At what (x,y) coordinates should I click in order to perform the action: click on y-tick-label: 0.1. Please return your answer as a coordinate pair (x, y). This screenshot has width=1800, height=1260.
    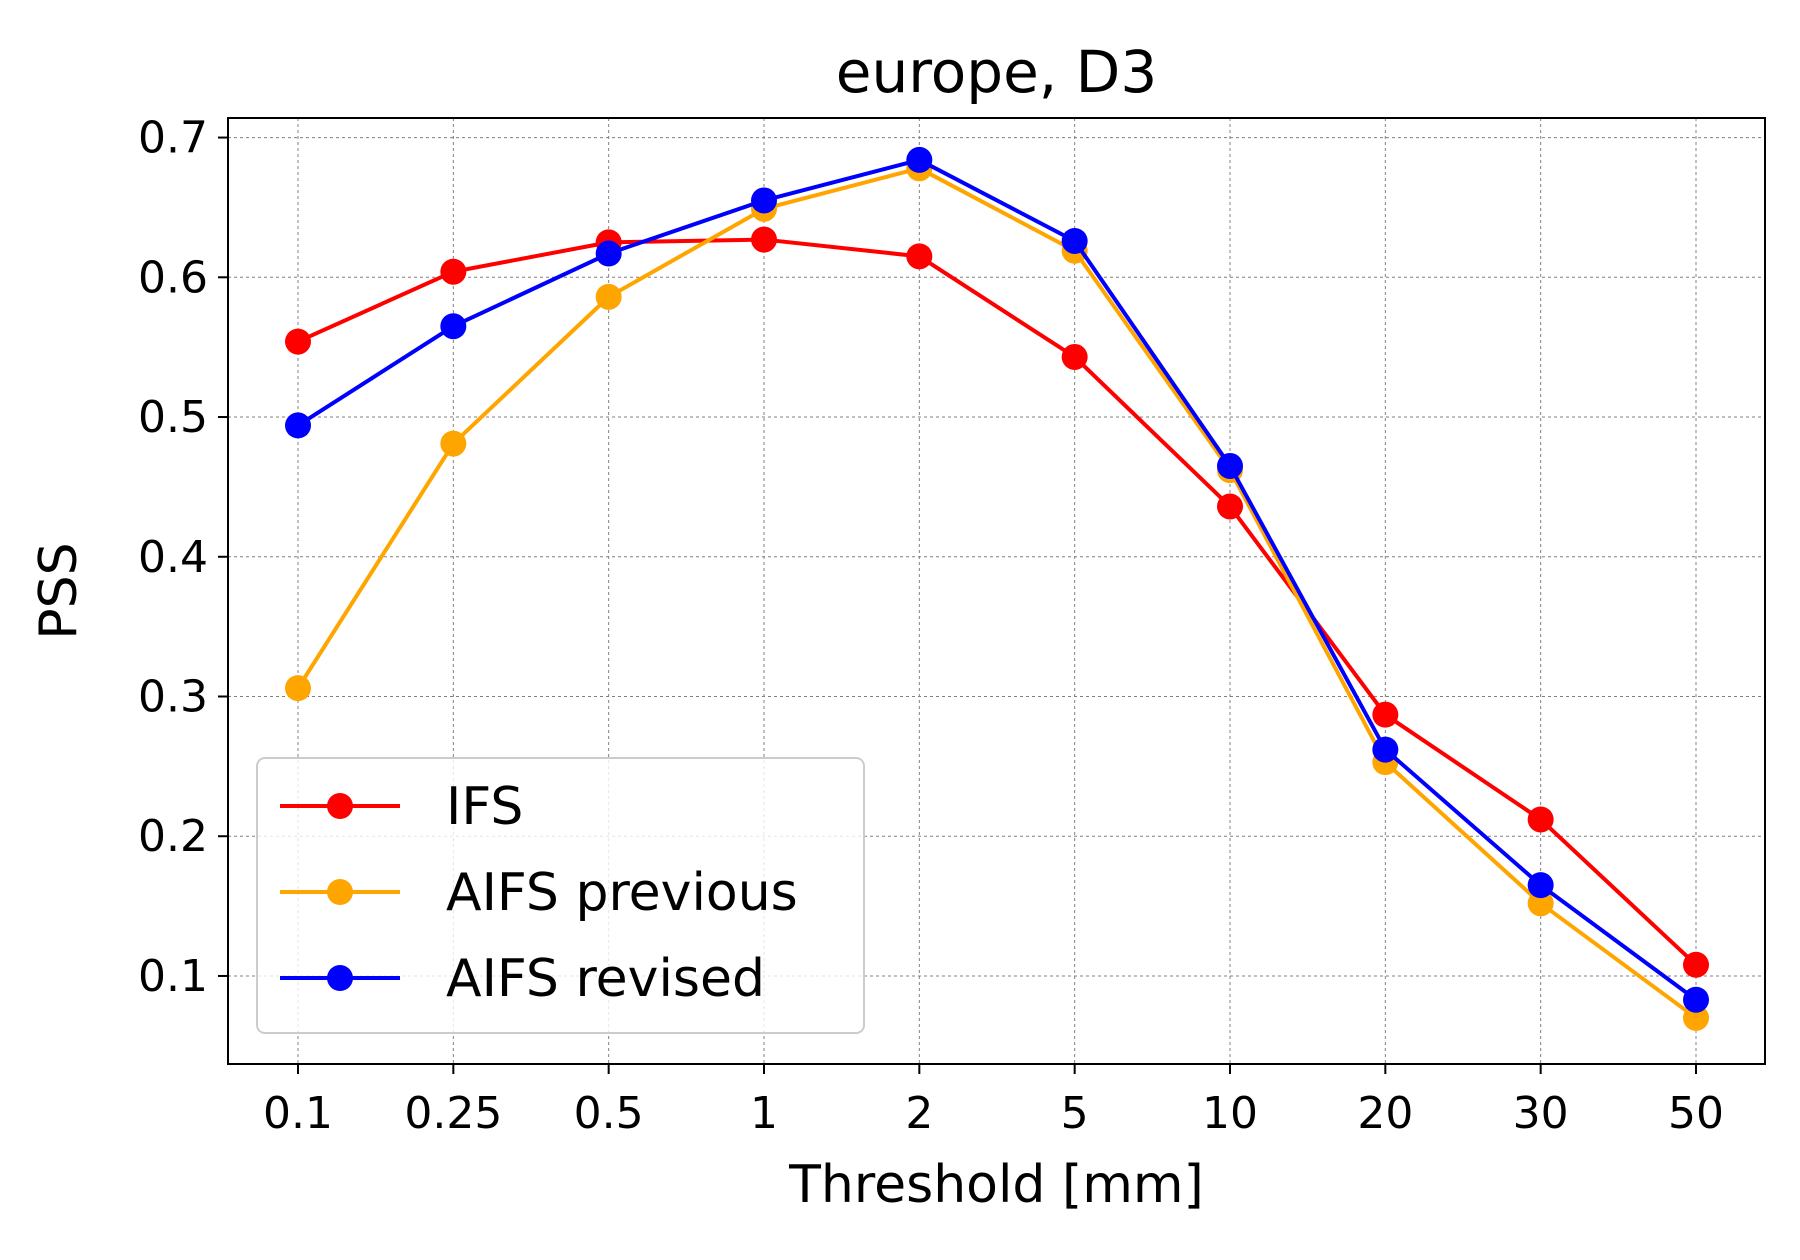
    Looking at the image, I should click on (173, 976).